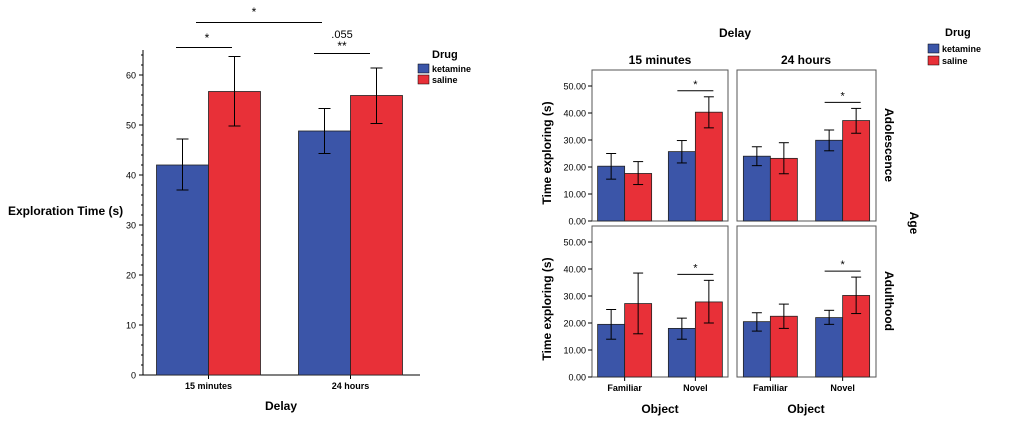 This screenshot has width=1024, height=442. What do you see at coordinates (445, 80) in the screenshot?
I see `left-legend-label-saline: saline` at bounding box center [445, 80].